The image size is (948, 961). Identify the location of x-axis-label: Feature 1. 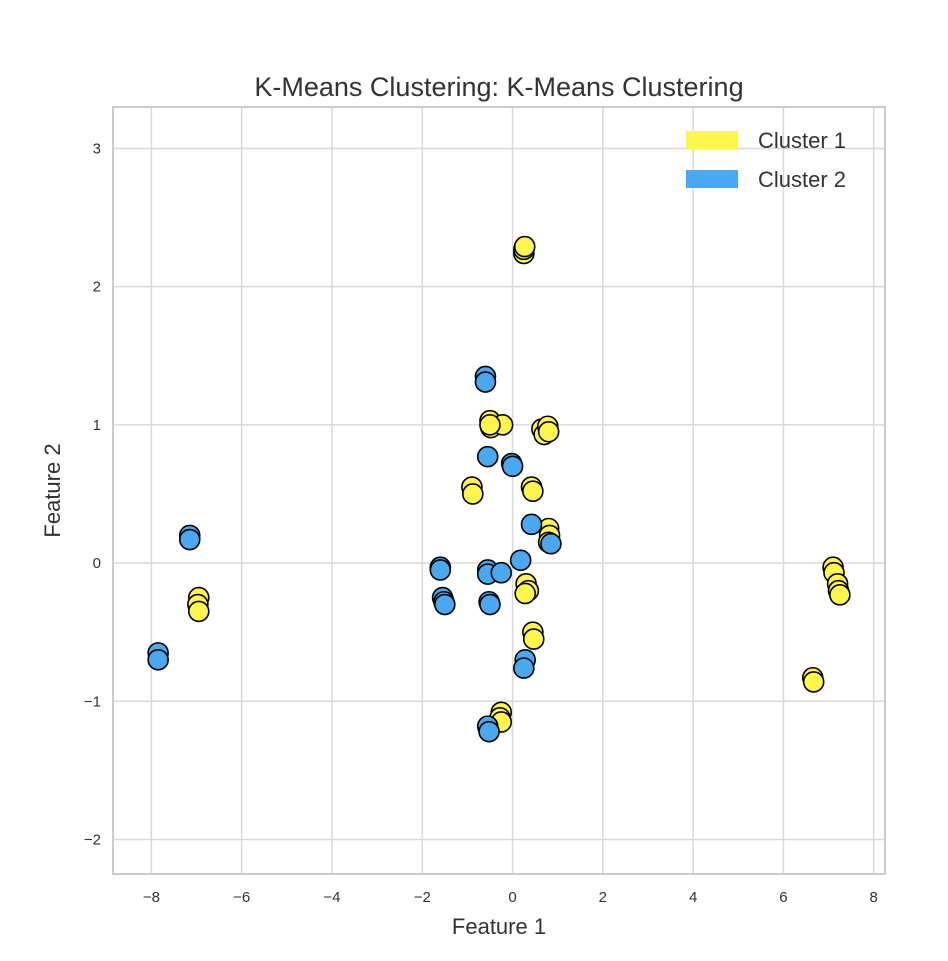
(499, 926).